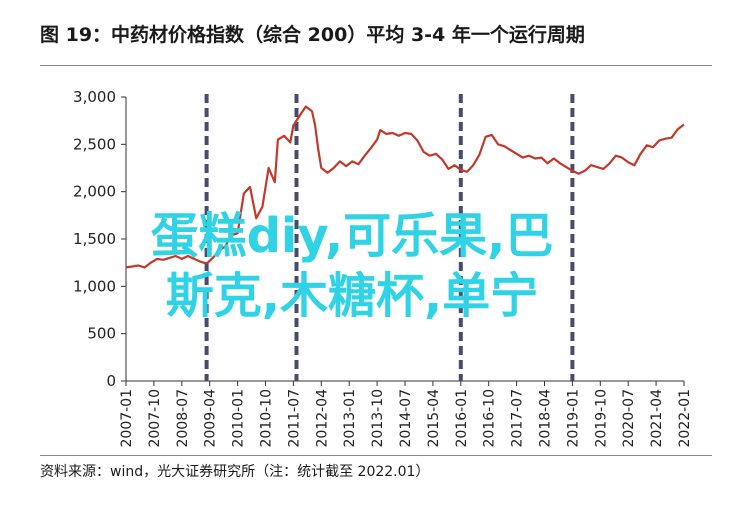  I want to click on y-tick-label: 1,000, so click(94, 286).